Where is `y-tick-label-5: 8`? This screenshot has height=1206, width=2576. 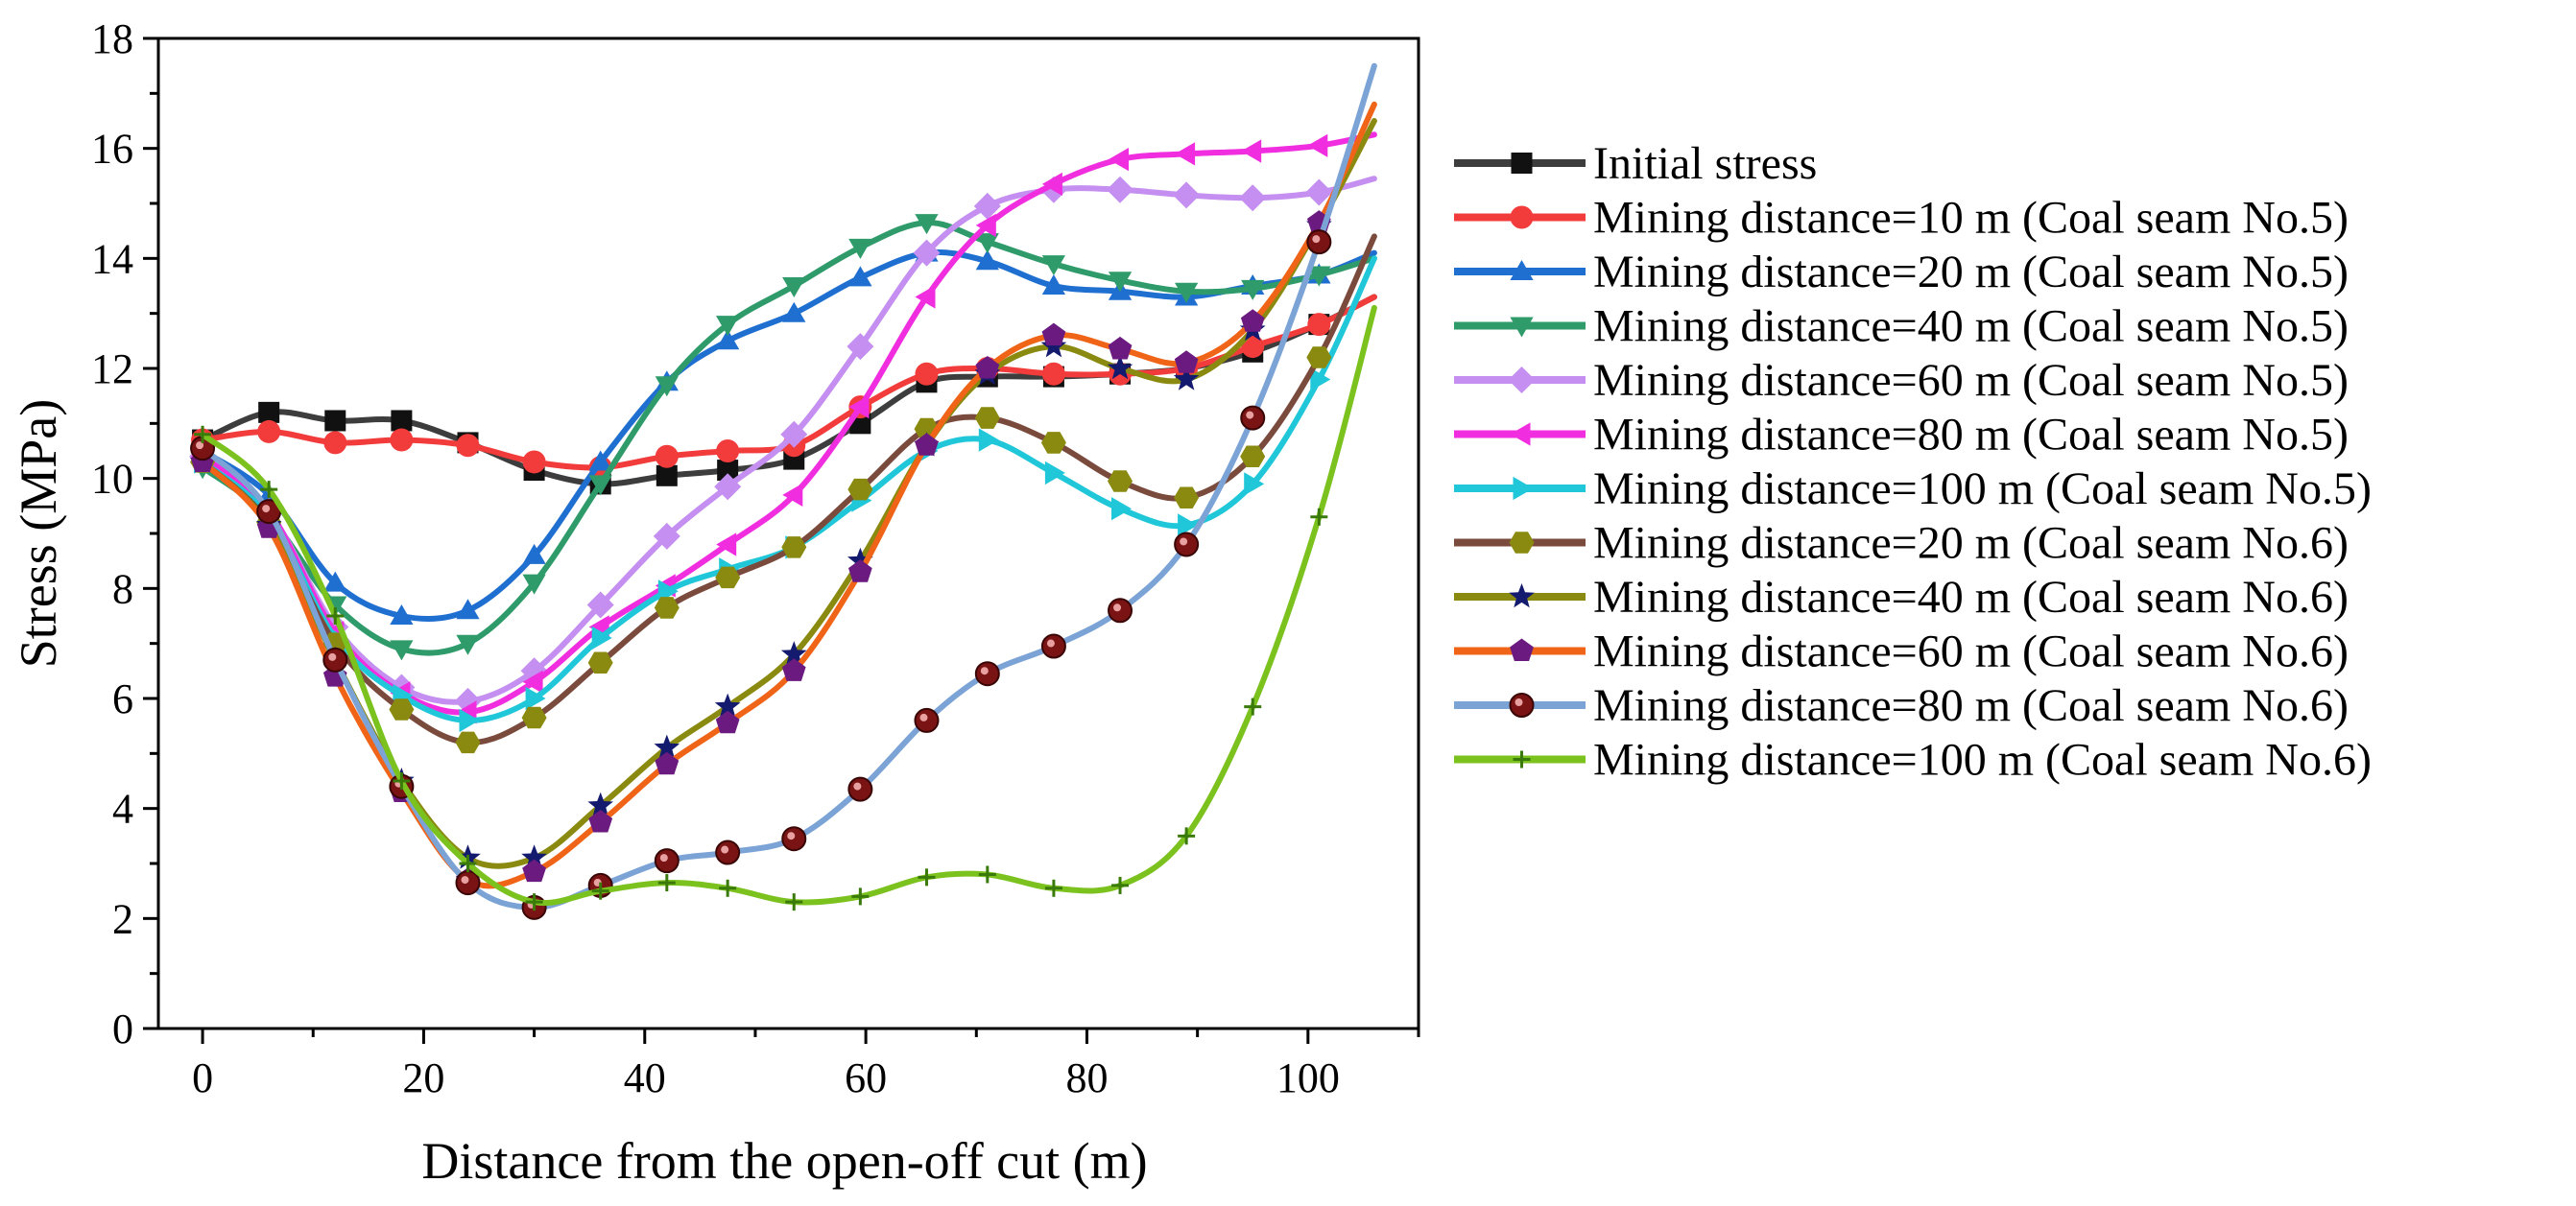
y-tick-label-5: 8 is located at coordinates (122, 588).